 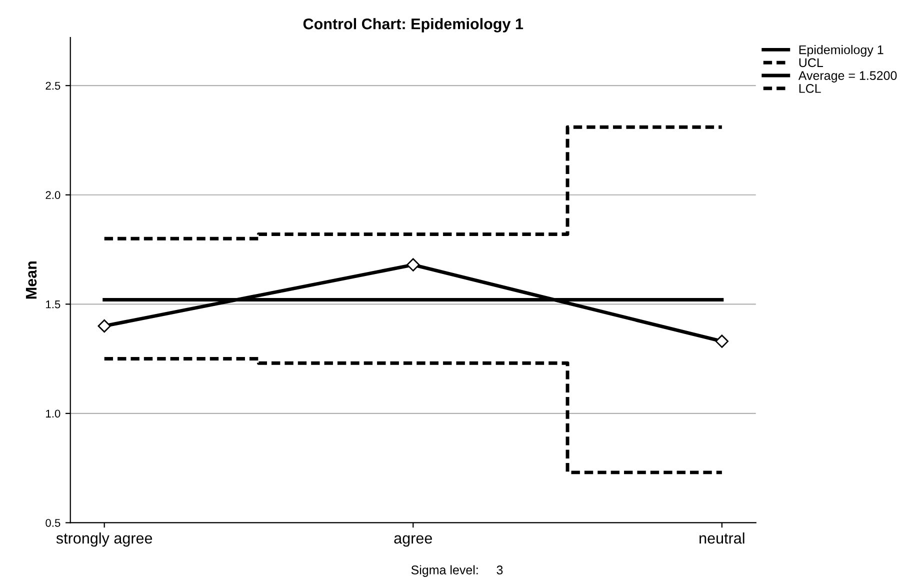 What do you see at coordinates (457, 571) in the screenshot?
I see `text: Sigma level: 3` at bounding box center [457, 571].